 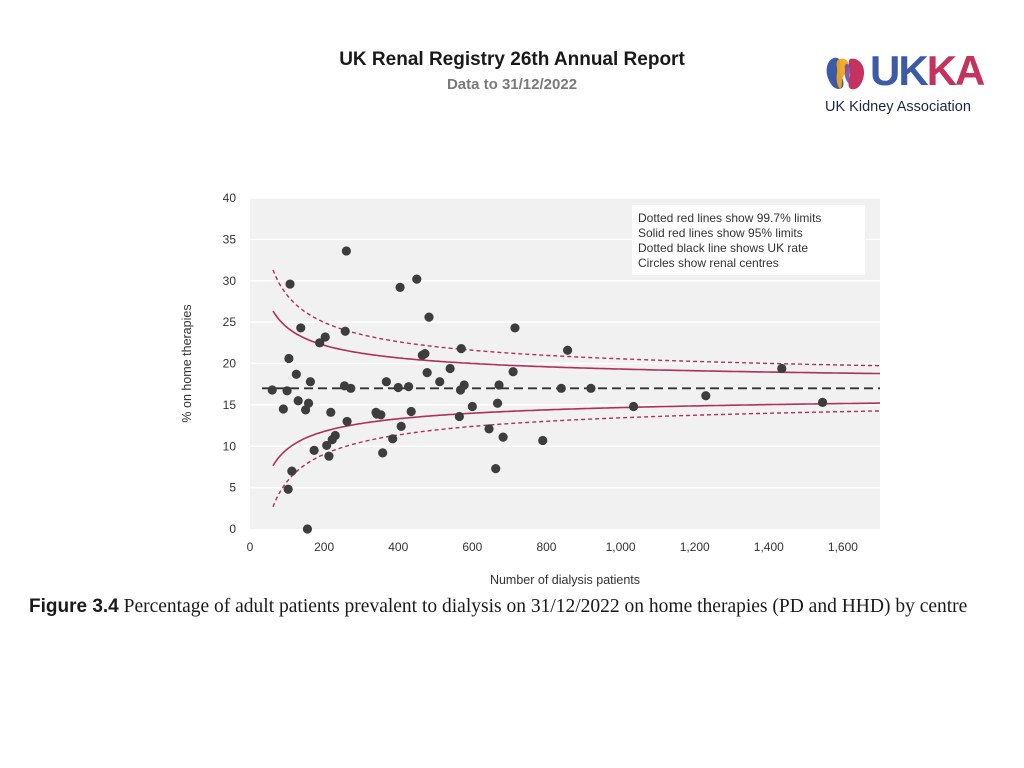 What do you see at coordinates (512, 84) in the screenshot?
I see `report-subtitle: Data to 31/12/2022` at bounding box center [512, 84].